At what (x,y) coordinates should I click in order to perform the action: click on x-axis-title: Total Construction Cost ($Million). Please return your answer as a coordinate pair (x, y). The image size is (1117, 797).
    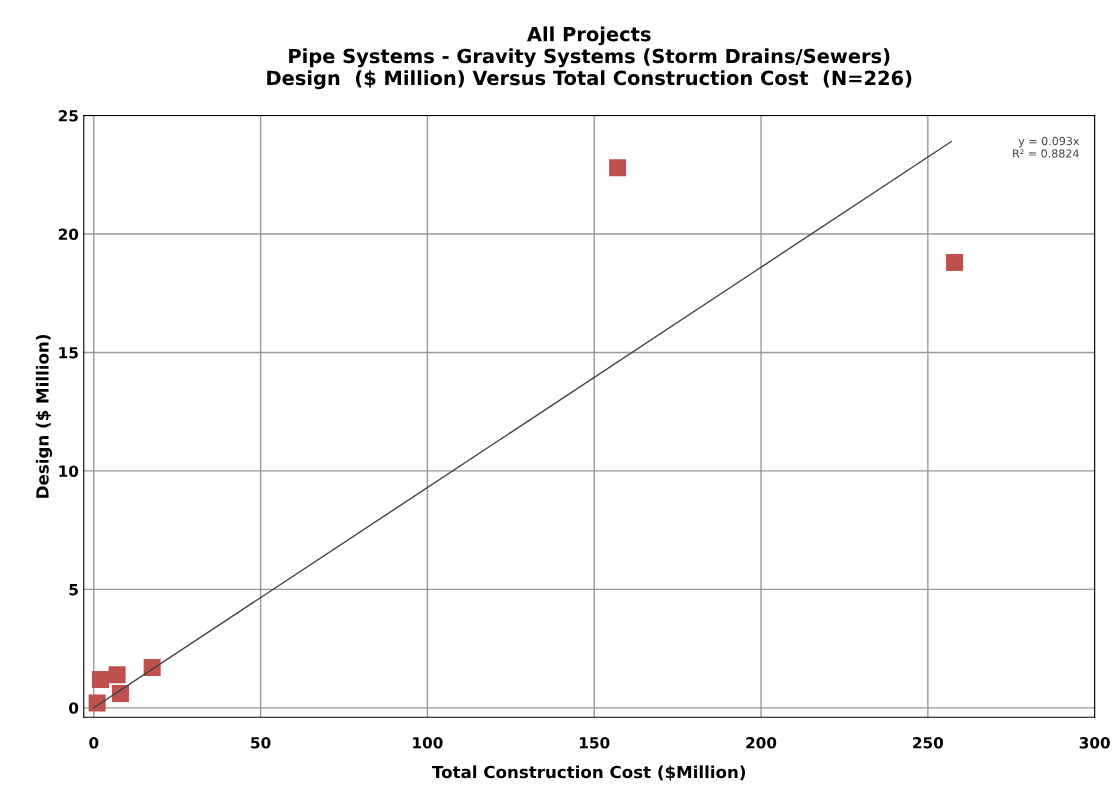
    Looking at the image, I should click on (589, 773).